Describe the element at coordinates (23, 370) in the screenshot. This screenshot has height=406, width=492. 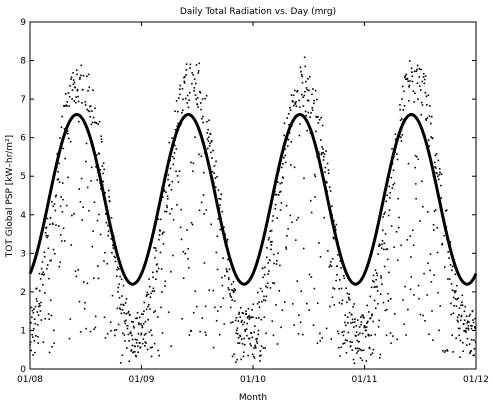
I see `y-tick-label: 0` at that location.